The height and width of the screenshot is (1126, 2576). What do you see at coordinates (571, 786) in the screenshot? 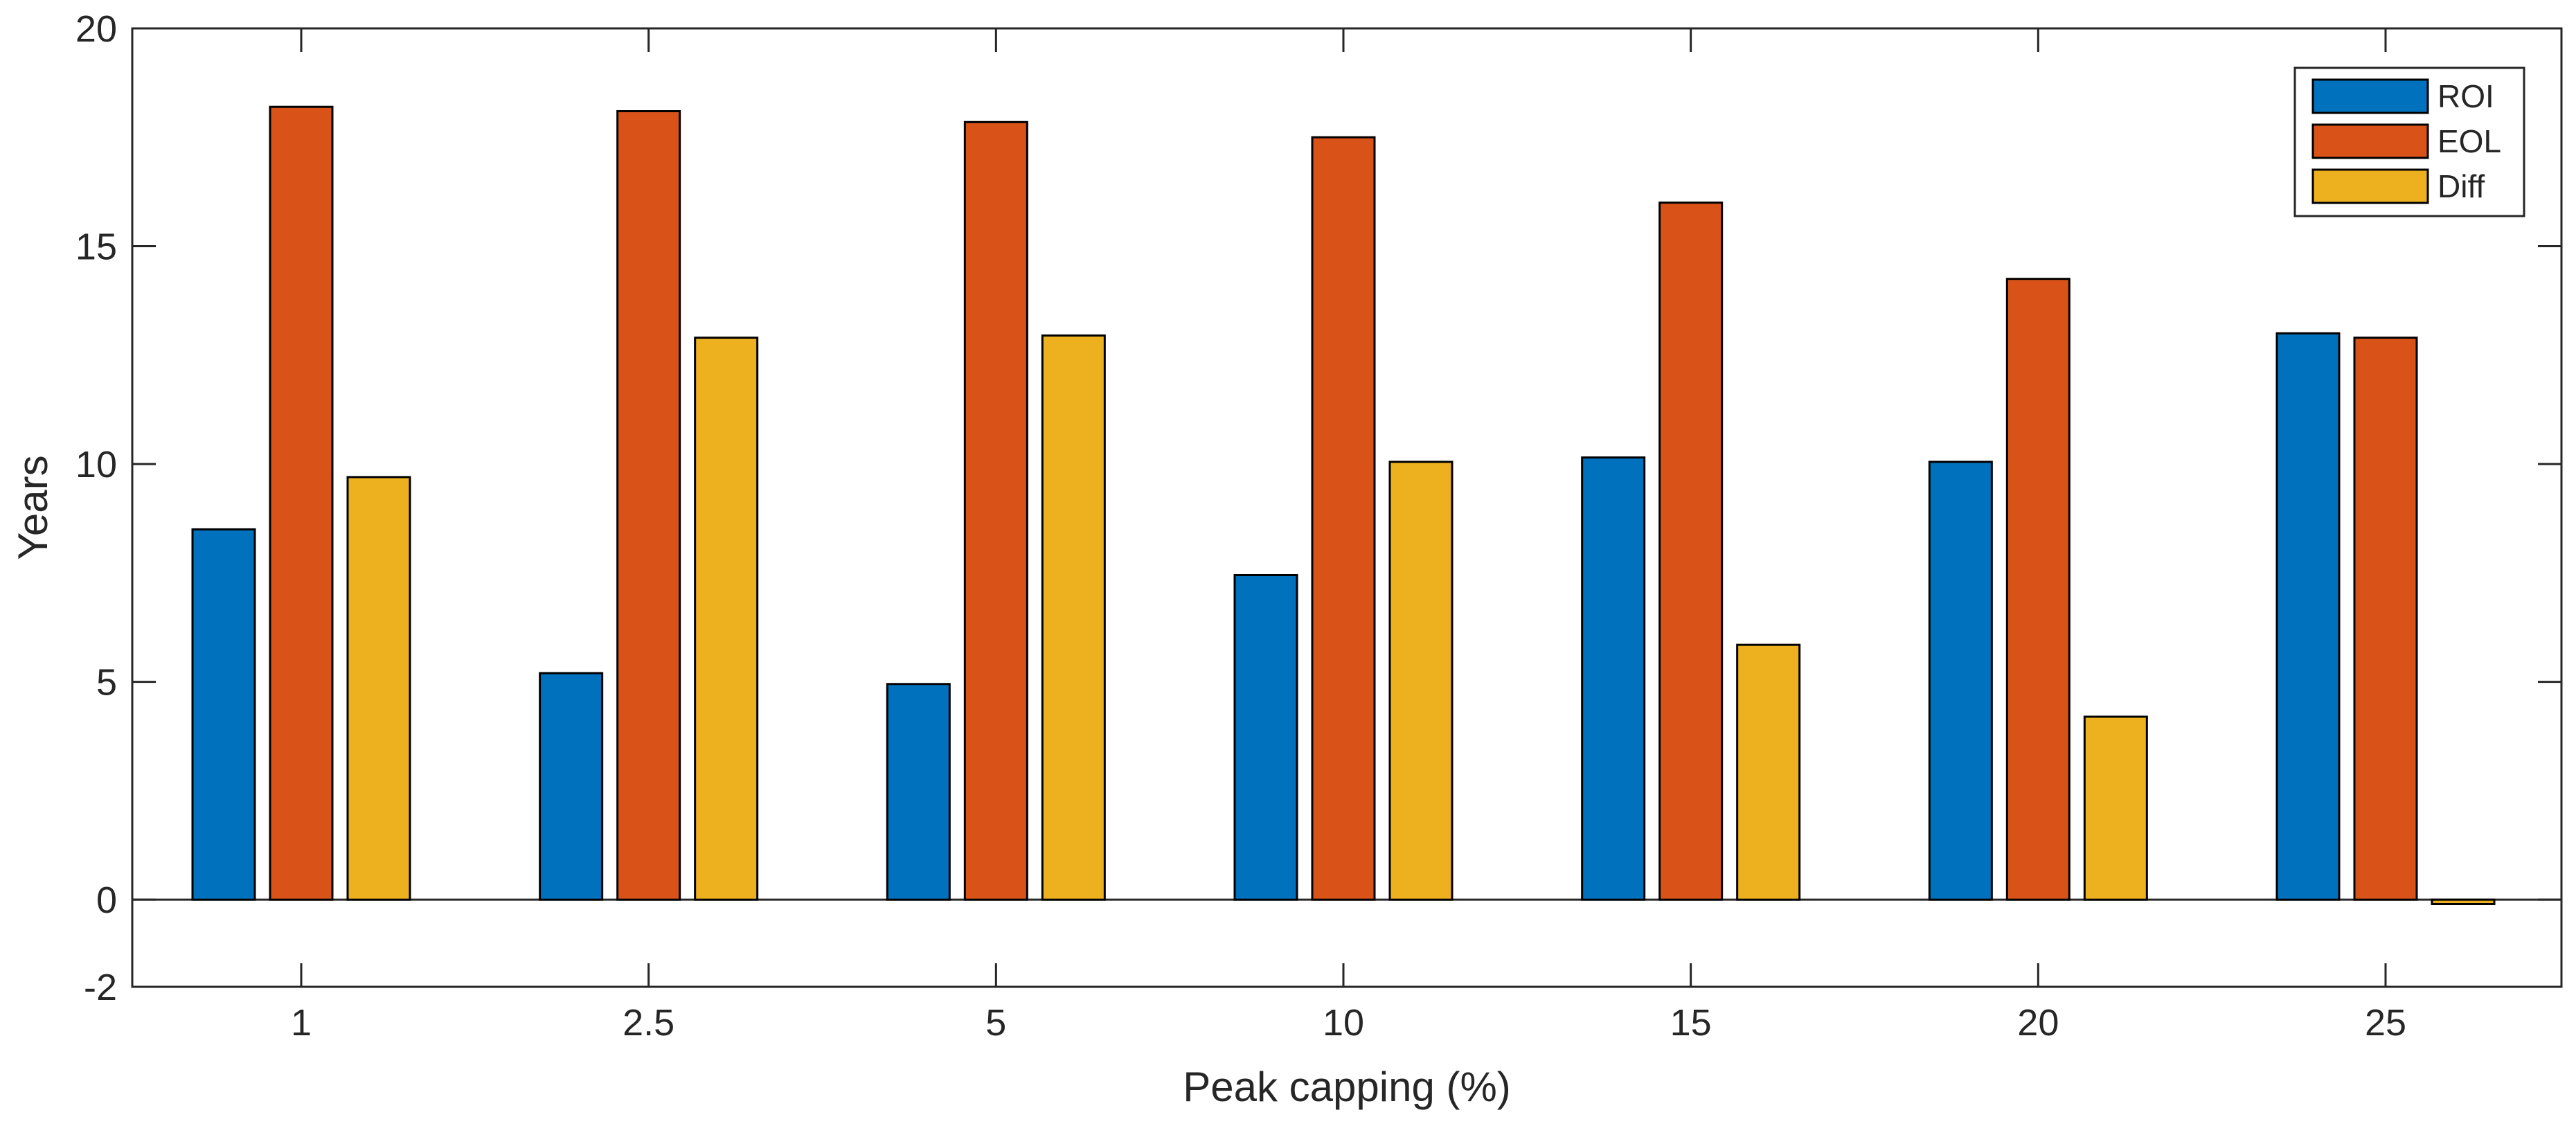
I see `bar-roi-2.5` at bounding box center [571, 786].